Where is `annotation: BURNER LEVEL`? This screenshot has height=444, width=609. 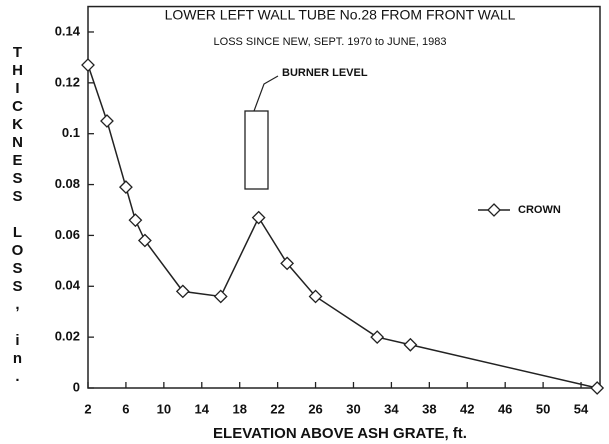 annotation: BURNER LEVEL is located at coordinates (325, 73).